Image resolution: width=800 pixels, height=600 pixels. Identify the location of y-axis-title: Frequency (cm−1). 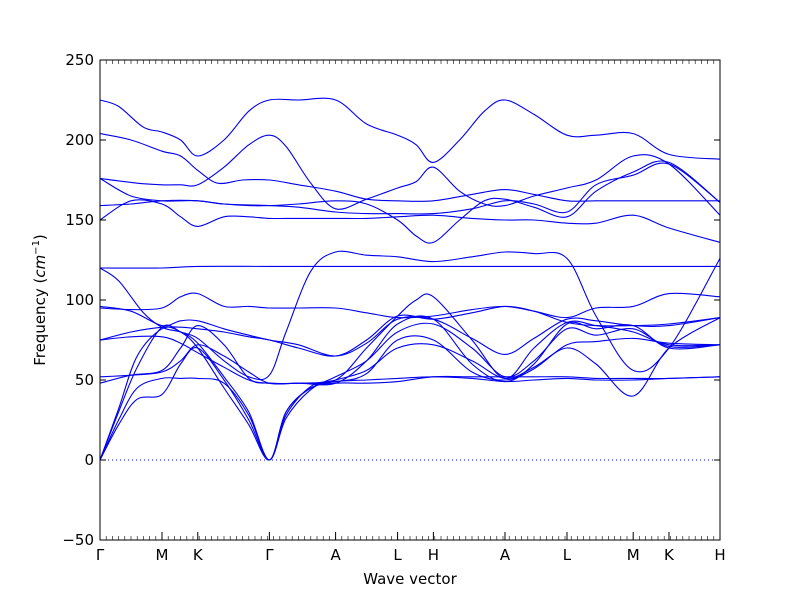
(40, 300).